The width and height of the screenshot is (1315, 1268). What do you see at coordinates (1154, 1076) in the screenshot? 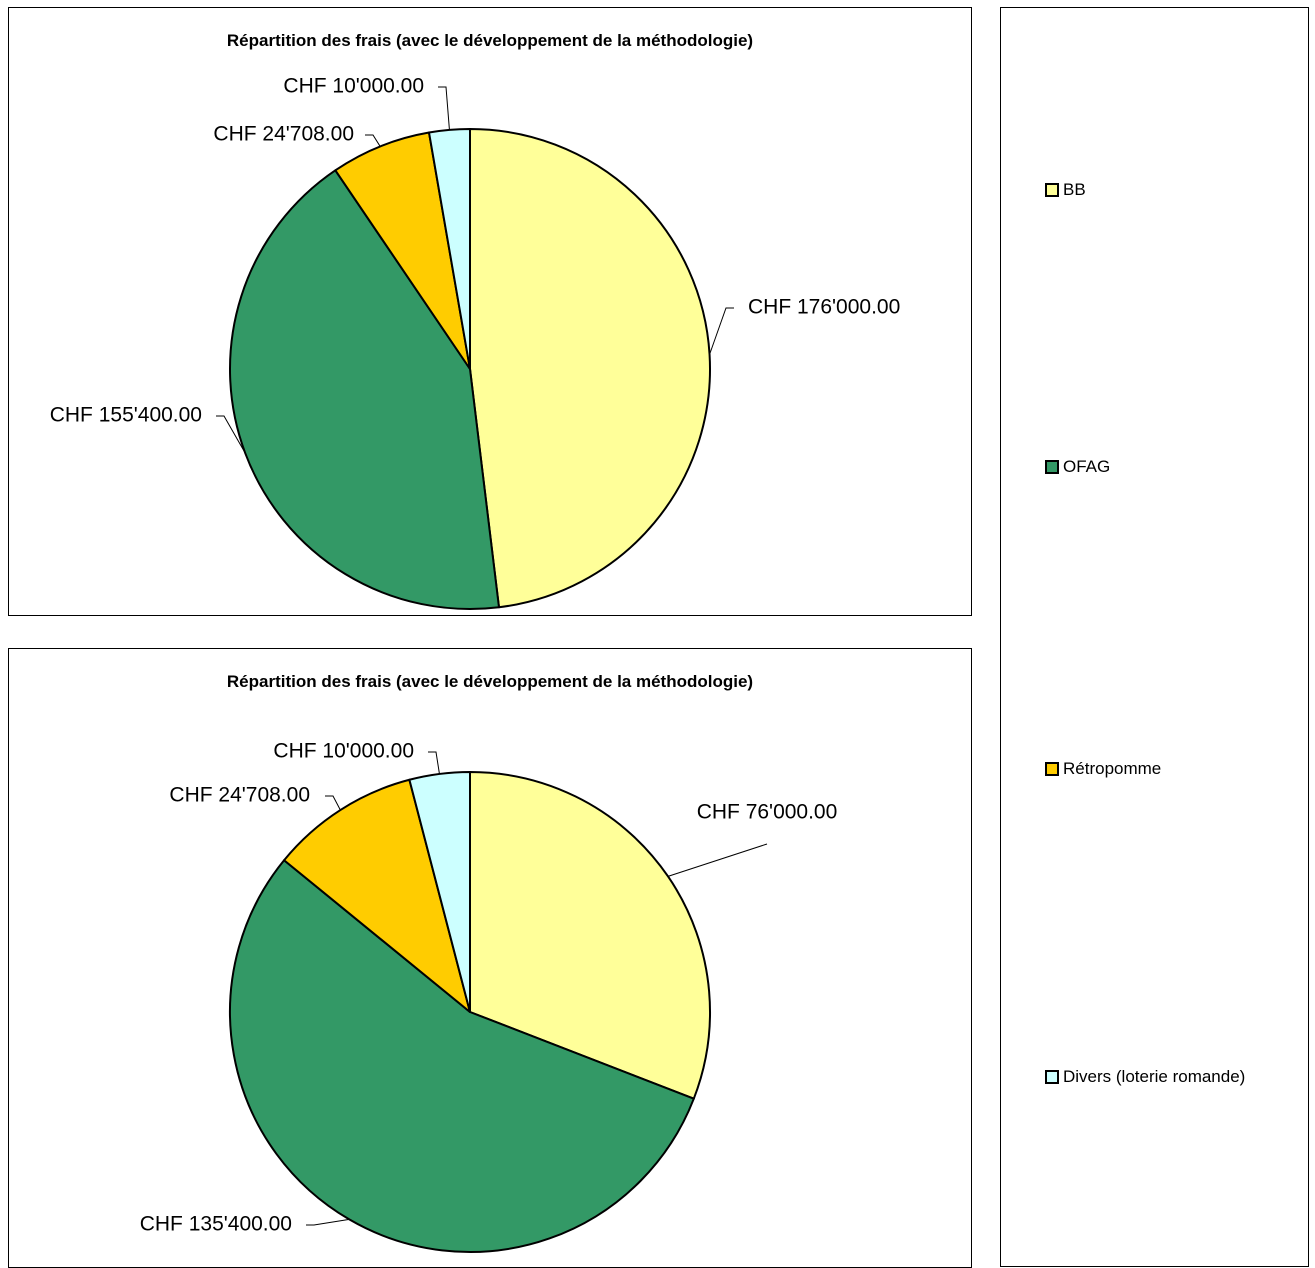
I see `legend-label: Divers (loterie romande)` at bounding box center [1154, 1076].